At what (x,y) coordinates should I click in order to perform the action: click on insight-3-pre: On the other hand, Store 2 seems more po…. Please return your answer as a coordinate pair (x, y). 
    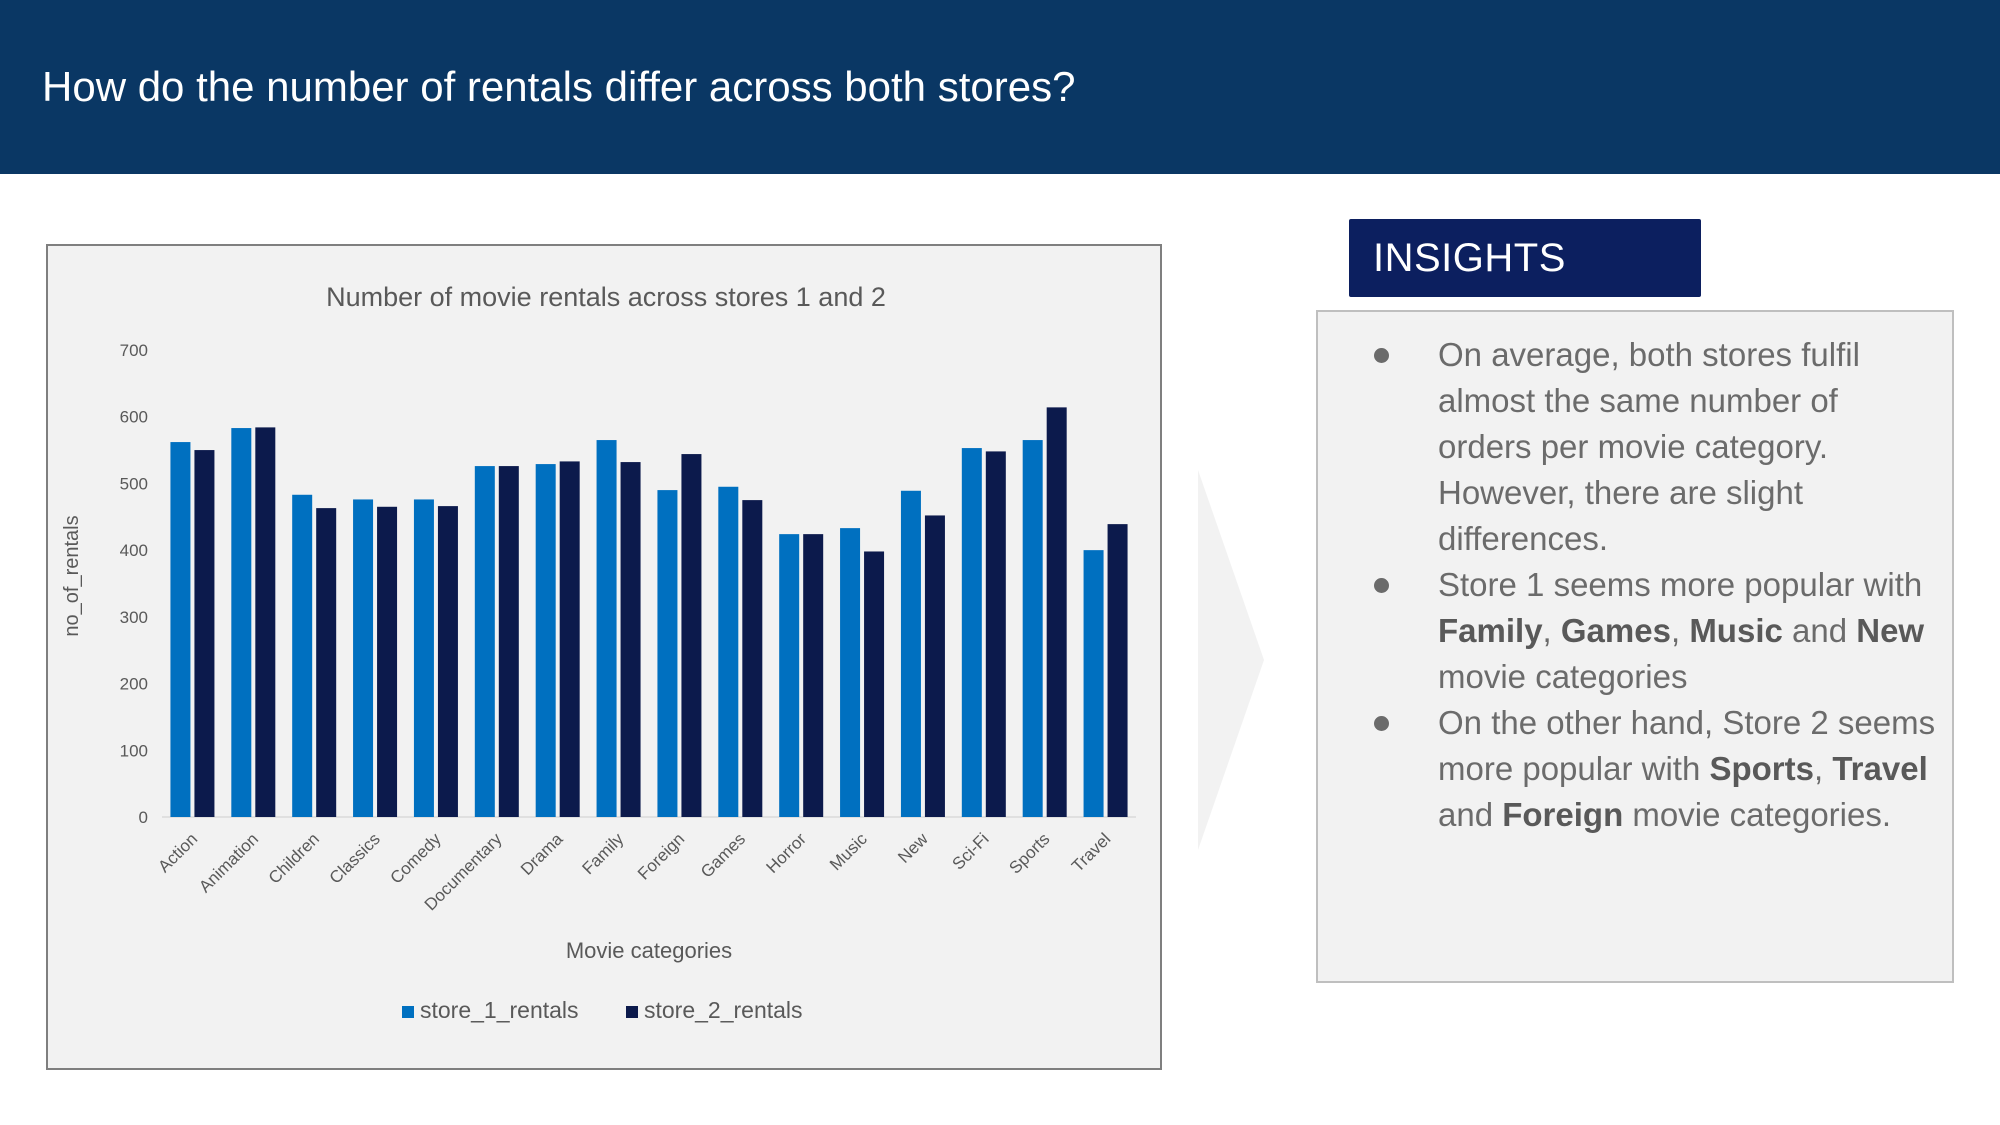
    Looking at the image, I should click on (1687, 745).